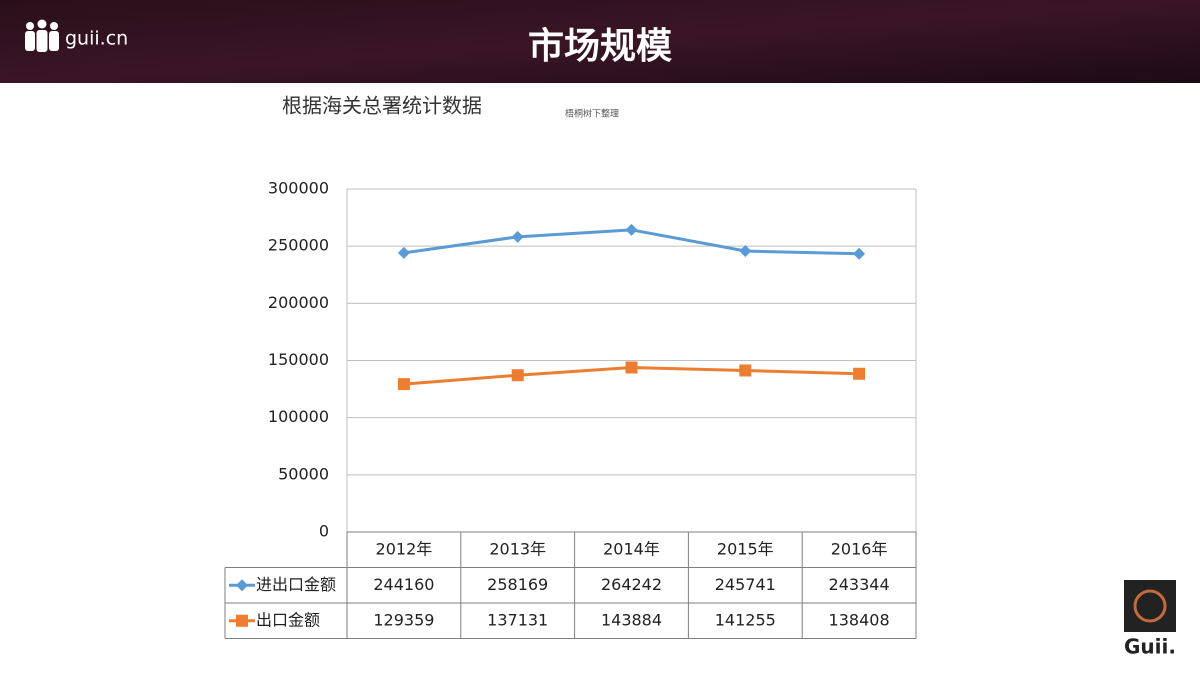  Describe the element at coordinates (517, 584) in the screenshot. I see `table-value: 258169` at that location.